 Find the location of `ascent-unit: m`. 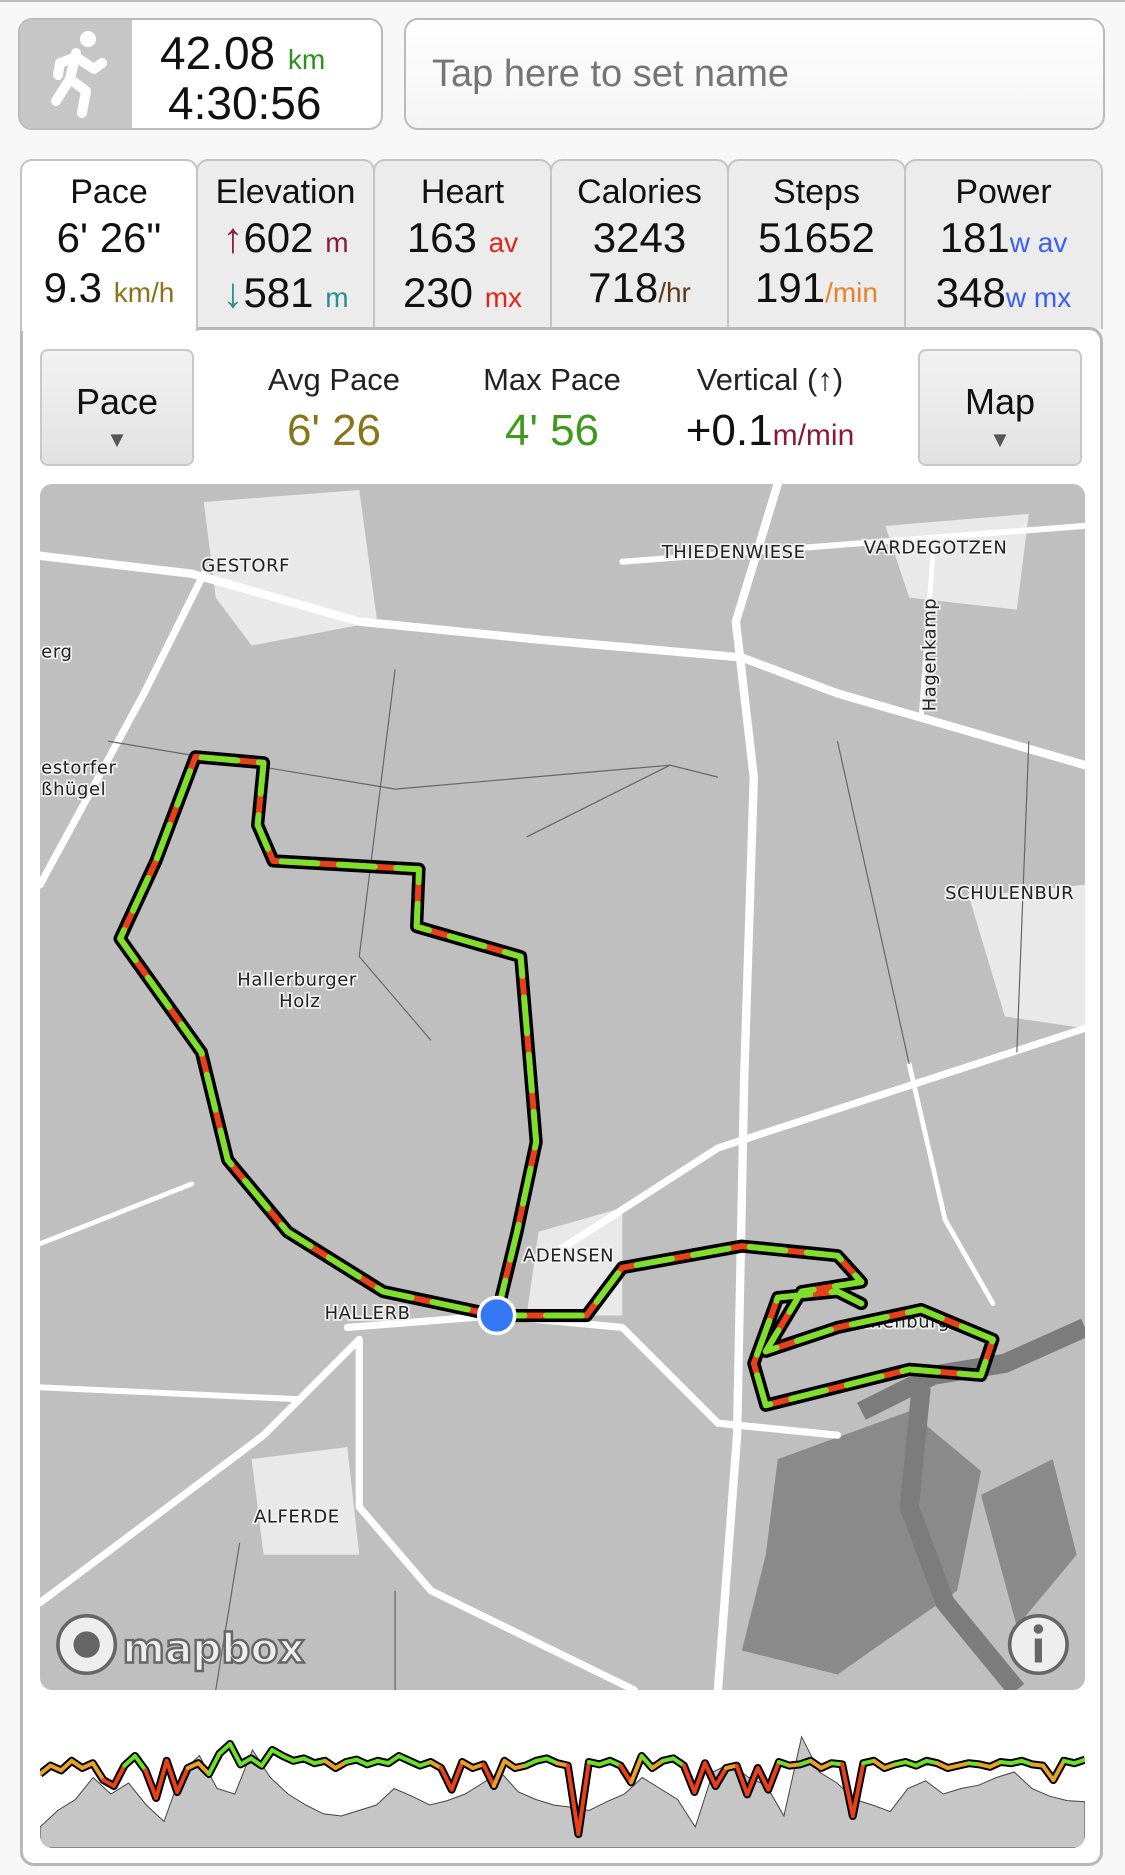

ascent-unit: m is located at coordinates (337, 242).